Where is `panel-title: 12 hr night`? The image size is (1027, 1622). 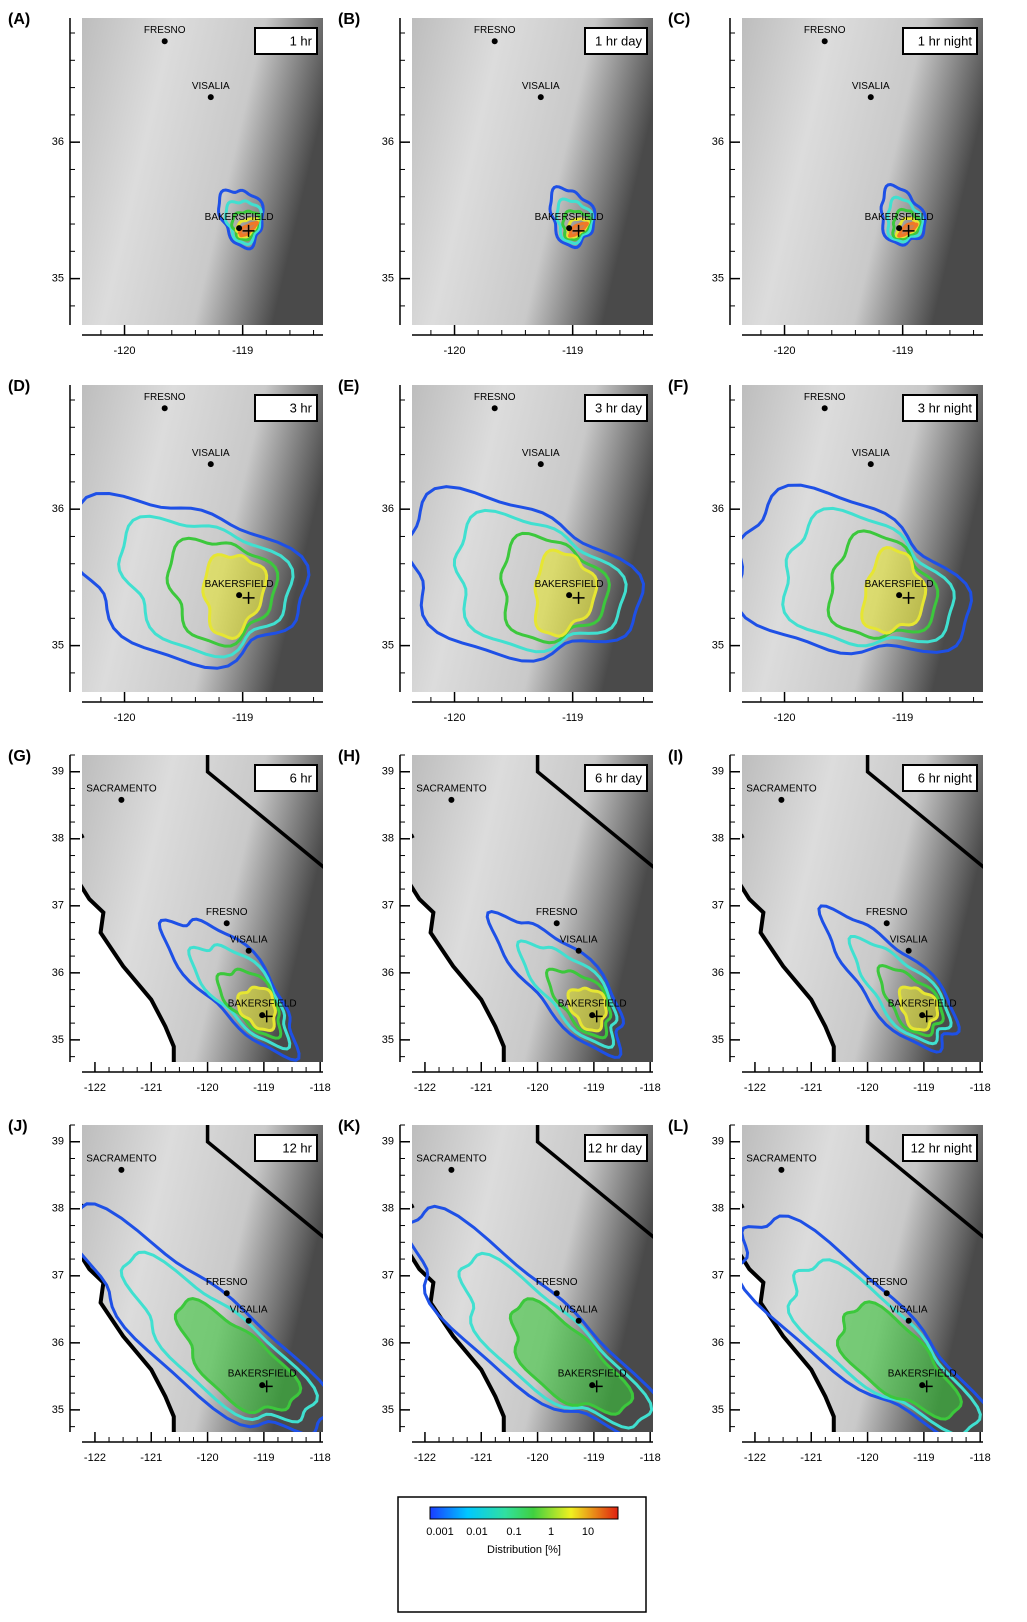 panel-title: 12 hr night is located at coordinates (942, 1147).